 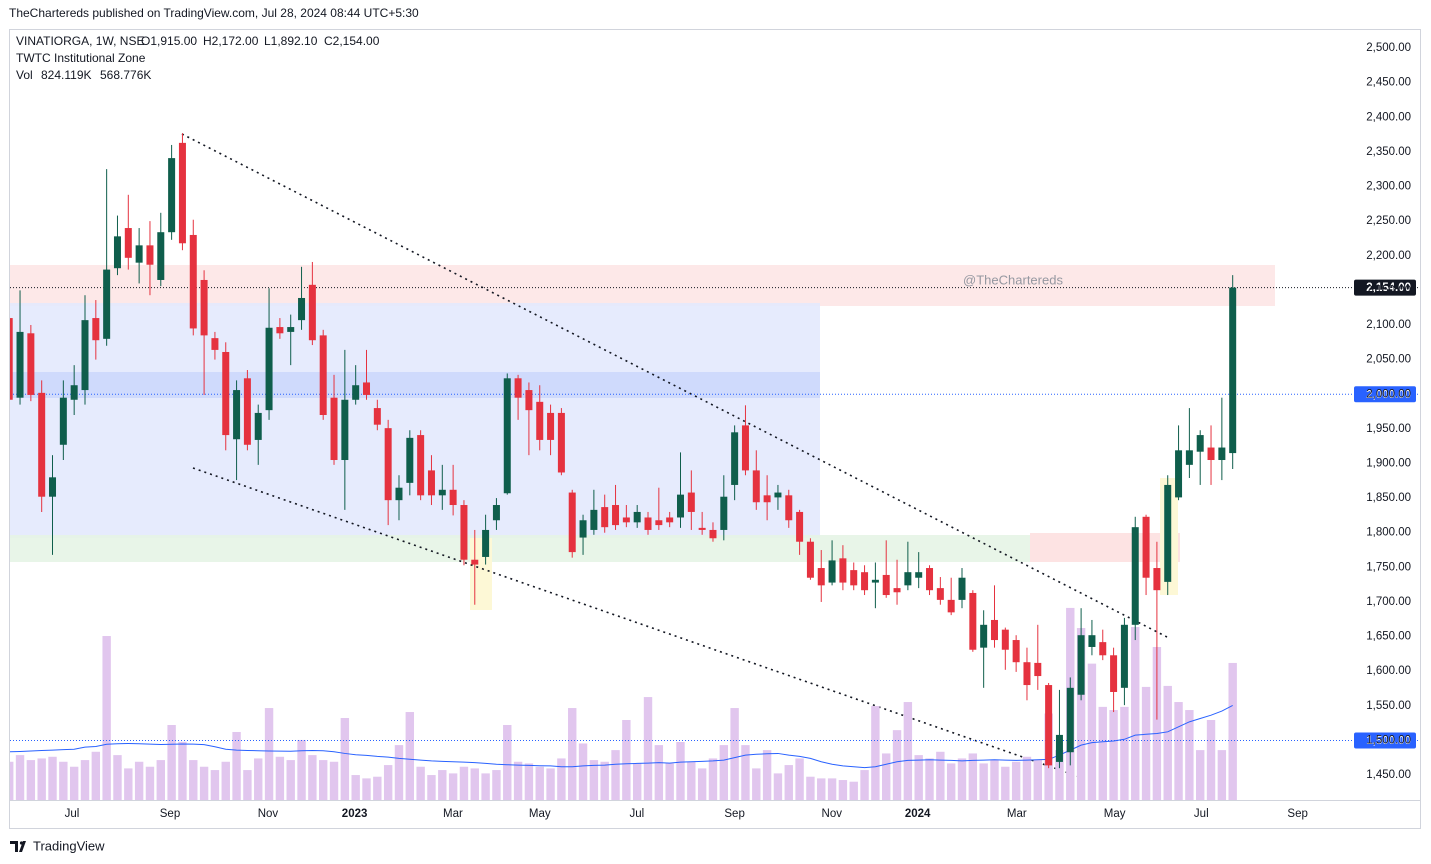 What do you see at coordinates (520, 548) in the screenshot?
I see `demand-zone` at bounding box center [520, 548].